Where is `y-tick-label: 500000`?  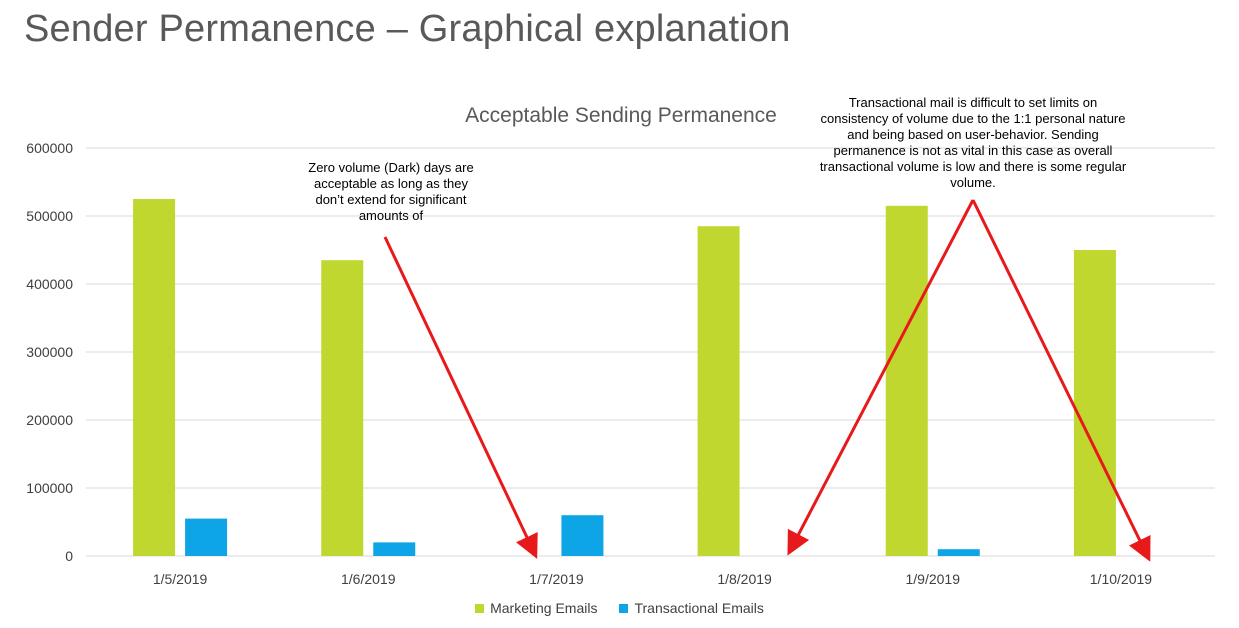 y-tick-label: 500000 is located at coordinates (49, 216).